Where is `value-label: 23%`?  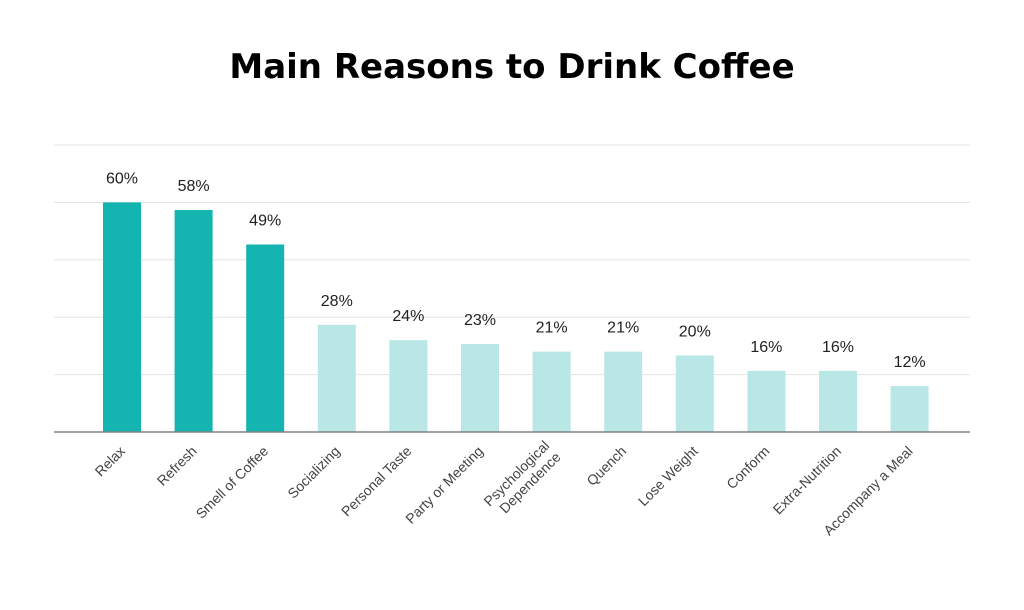
value-label: 23% is located at coordinates (480, 320).